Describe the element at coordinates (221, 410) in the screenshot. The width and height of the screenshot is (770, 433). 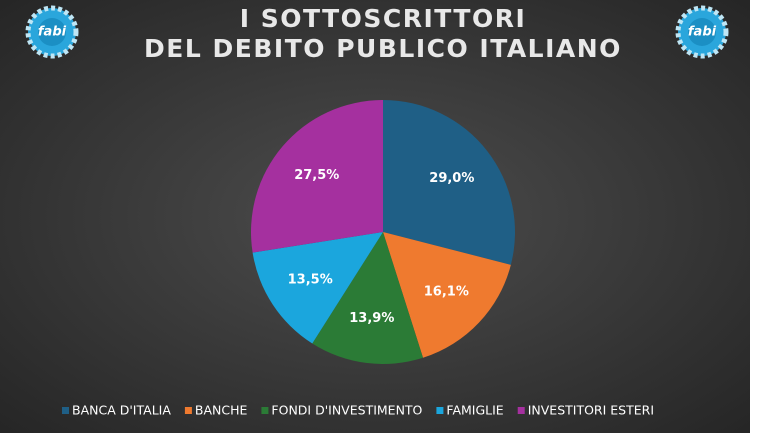
I see `legend-label: BANCHE` at that location.